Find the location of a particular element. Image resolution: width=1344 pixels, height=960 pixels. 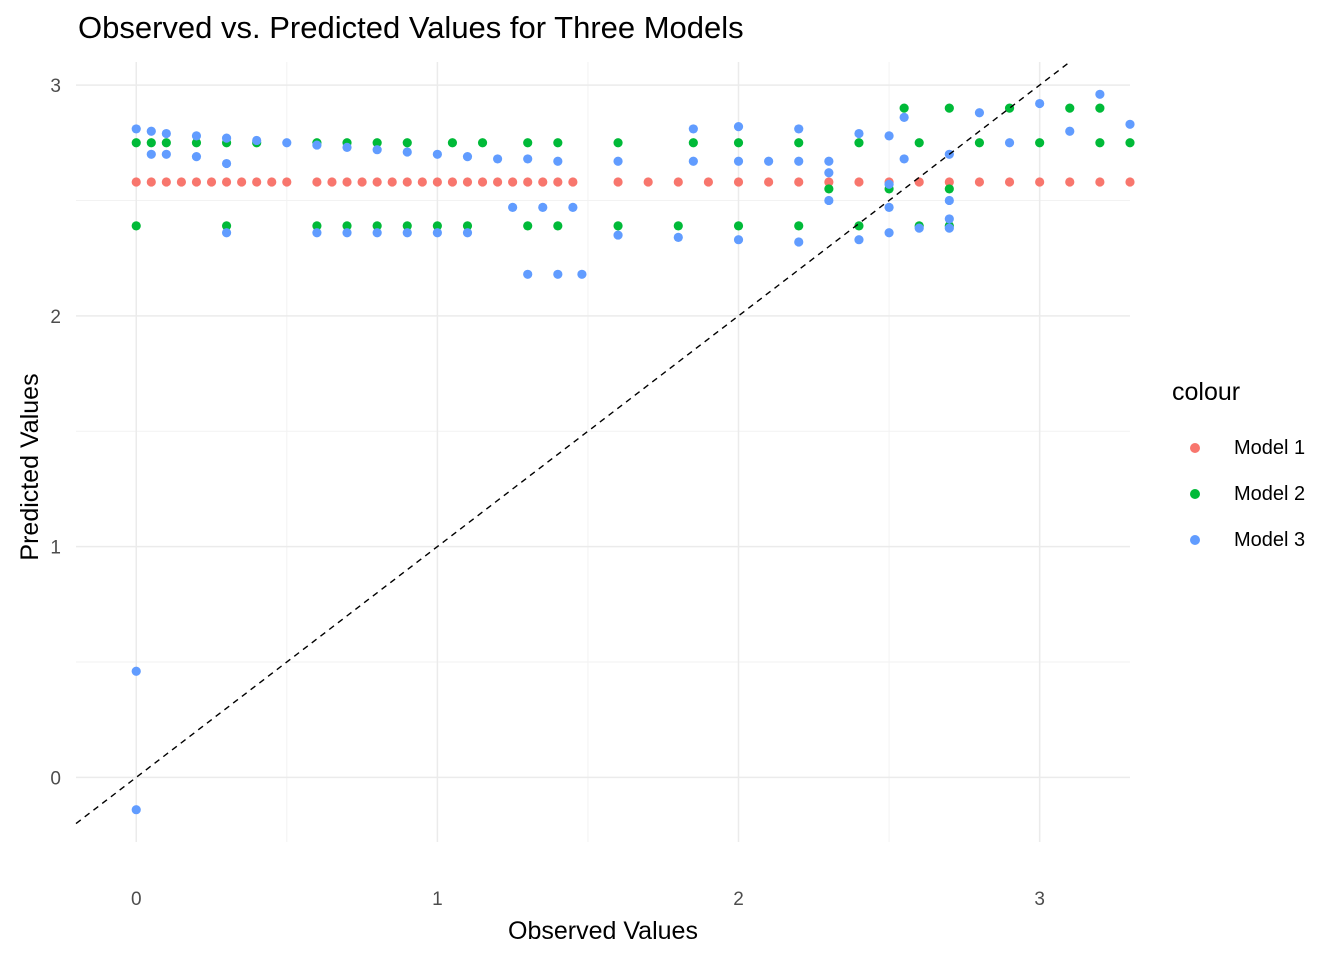

legend-label-model-2: Model 2 is located at coordinates (1270, 493).